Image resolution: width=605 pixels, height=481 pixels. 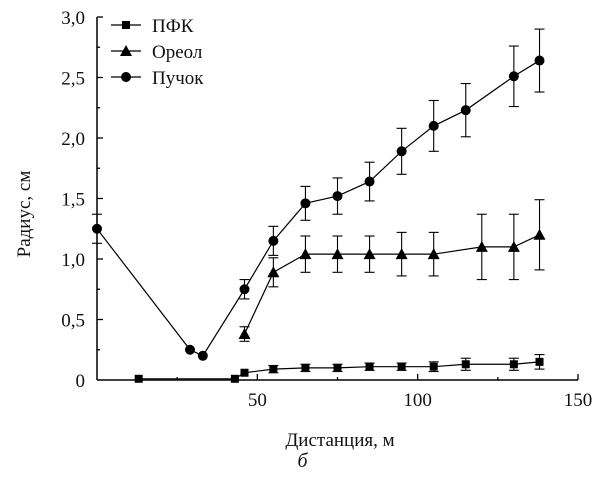 What do you see at coordinates (391, 284) in the screenshot?
I see `series-line` at bounding box center [391, 284].